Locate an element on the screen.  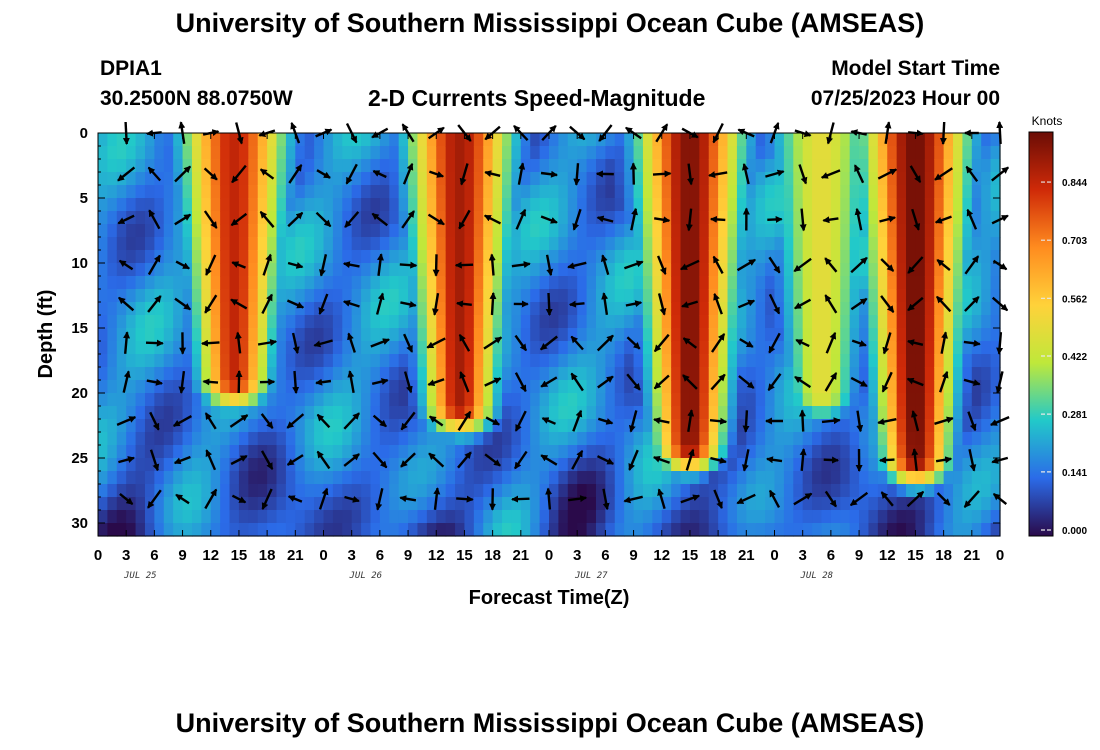
x-tick-label: 9 is located at coordinates (633, 555).